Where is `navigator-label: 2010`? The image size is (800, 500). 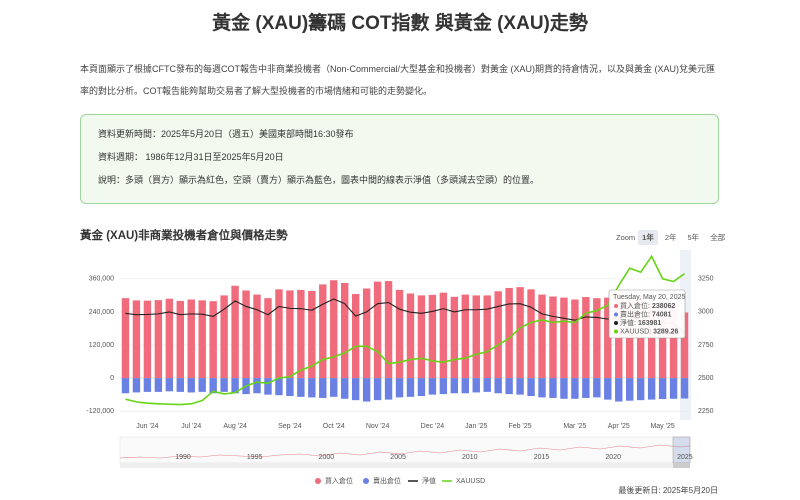
navigator-label: 2010 is located at coordinates (470, 457).